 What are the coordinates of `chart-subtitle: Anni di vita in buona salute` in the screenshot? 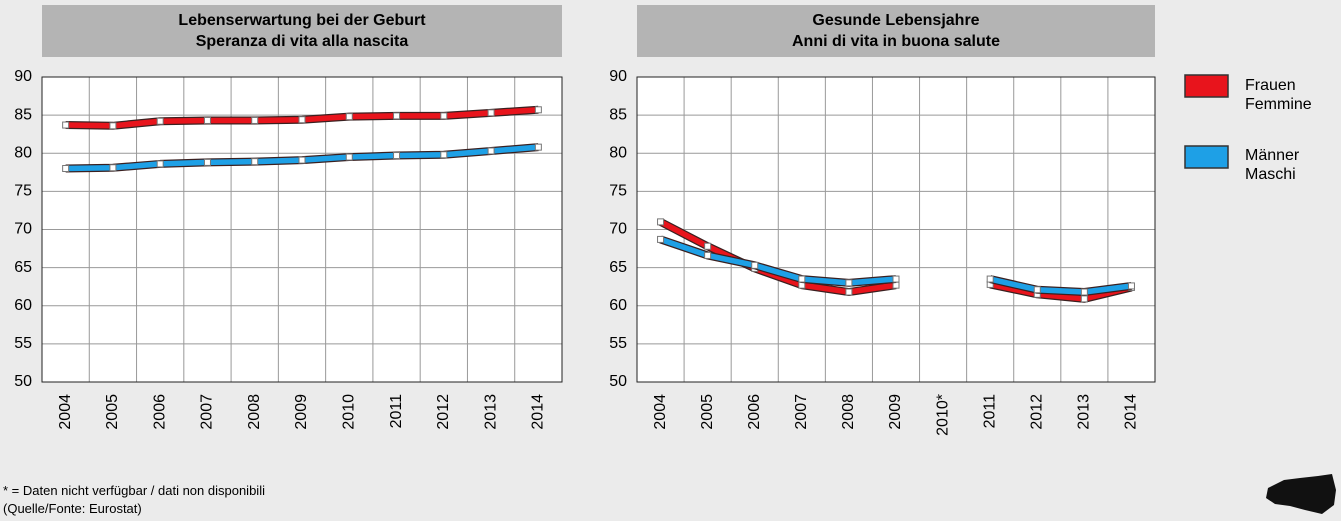 It's located at (896, 41).